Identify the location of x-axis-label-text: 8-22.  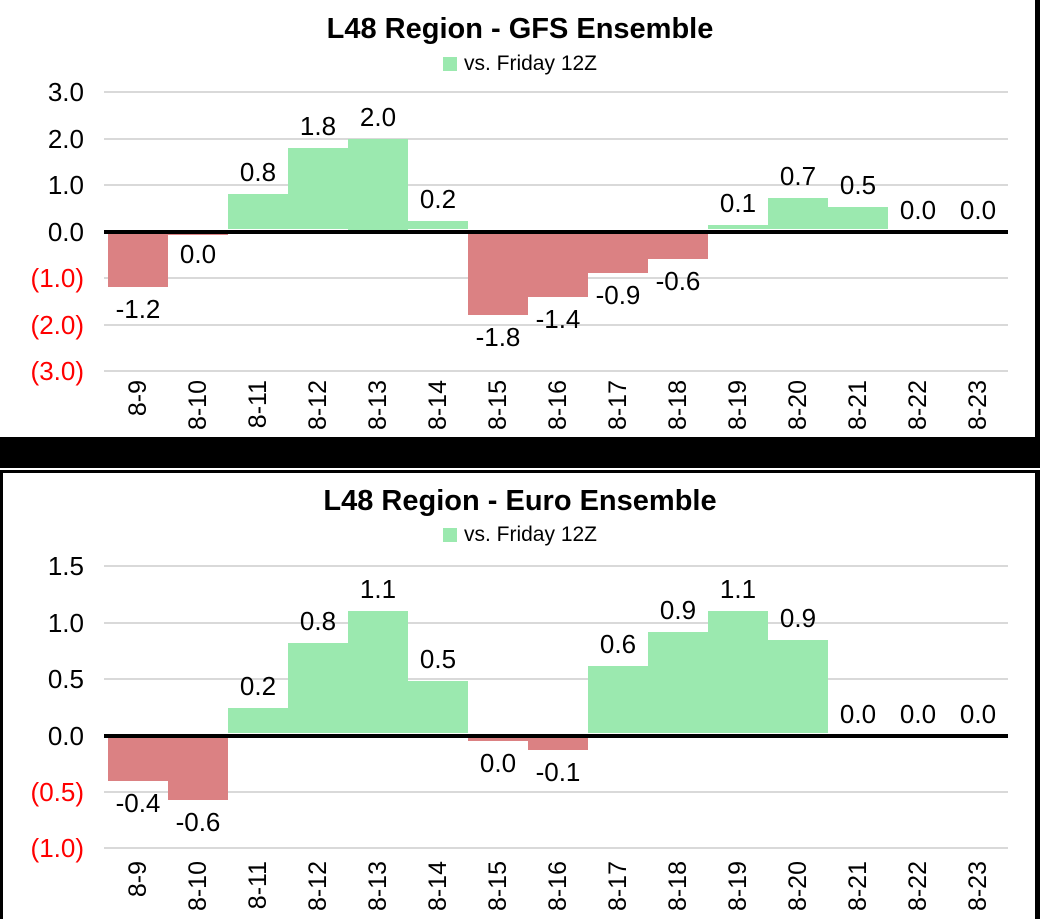
(918, 405).